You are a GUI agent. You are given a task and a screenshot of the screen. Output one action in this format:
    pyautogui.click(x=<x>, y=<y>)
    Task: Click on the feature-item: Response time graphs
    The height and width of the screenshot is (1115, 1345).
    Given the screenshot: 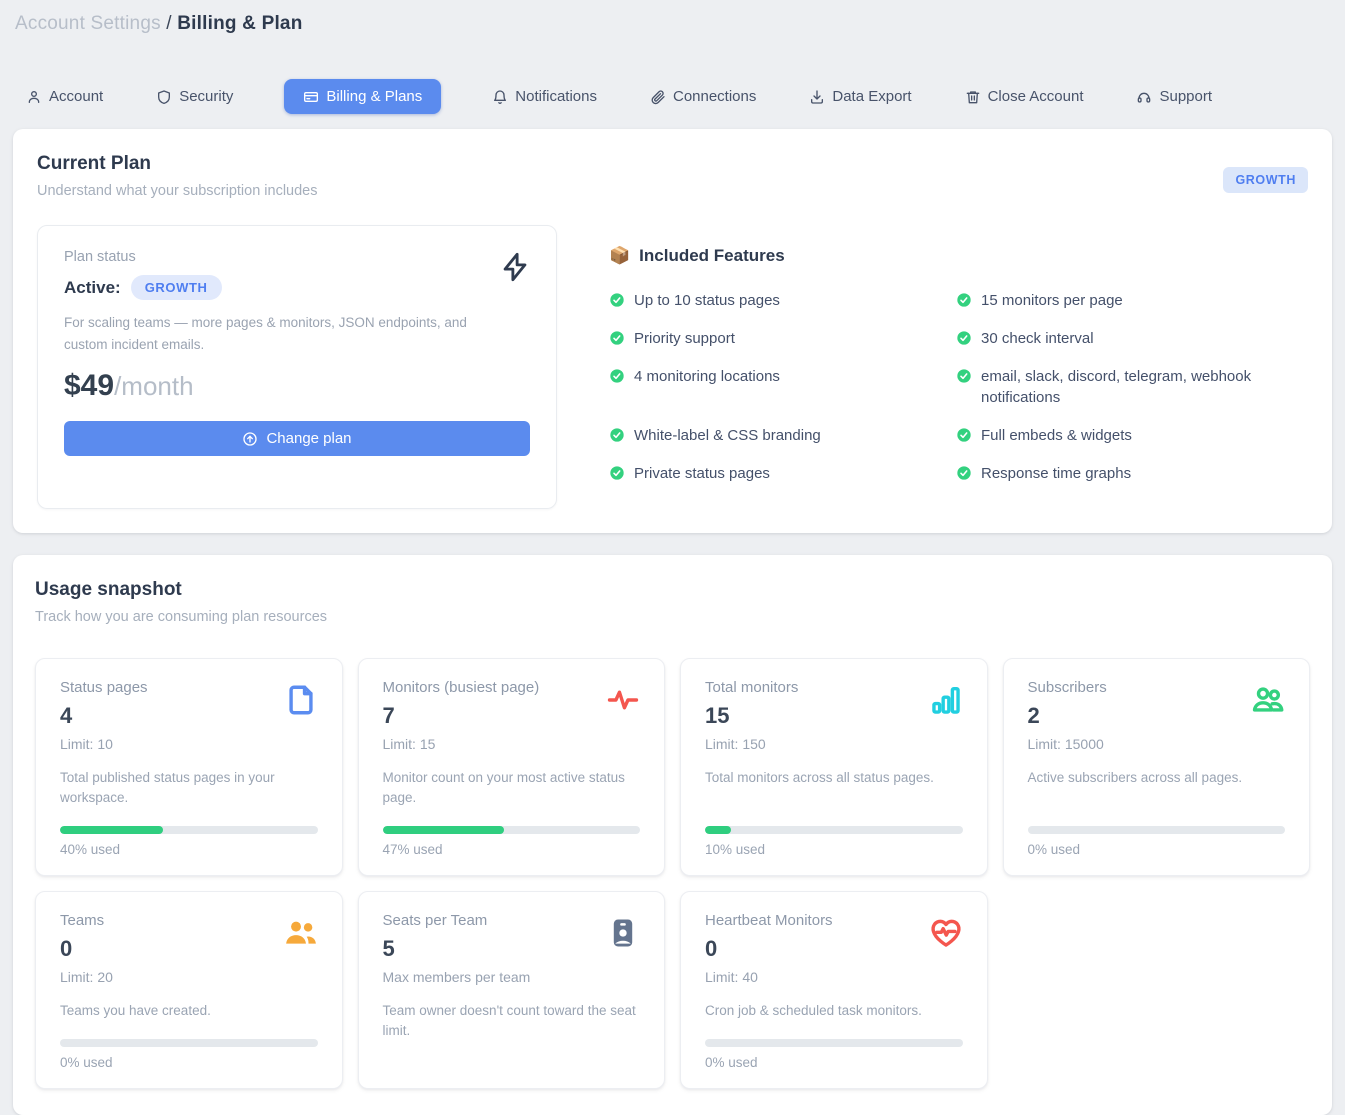 What is the action you would take?
    pyautogui.click(x=1132, y=474)
    